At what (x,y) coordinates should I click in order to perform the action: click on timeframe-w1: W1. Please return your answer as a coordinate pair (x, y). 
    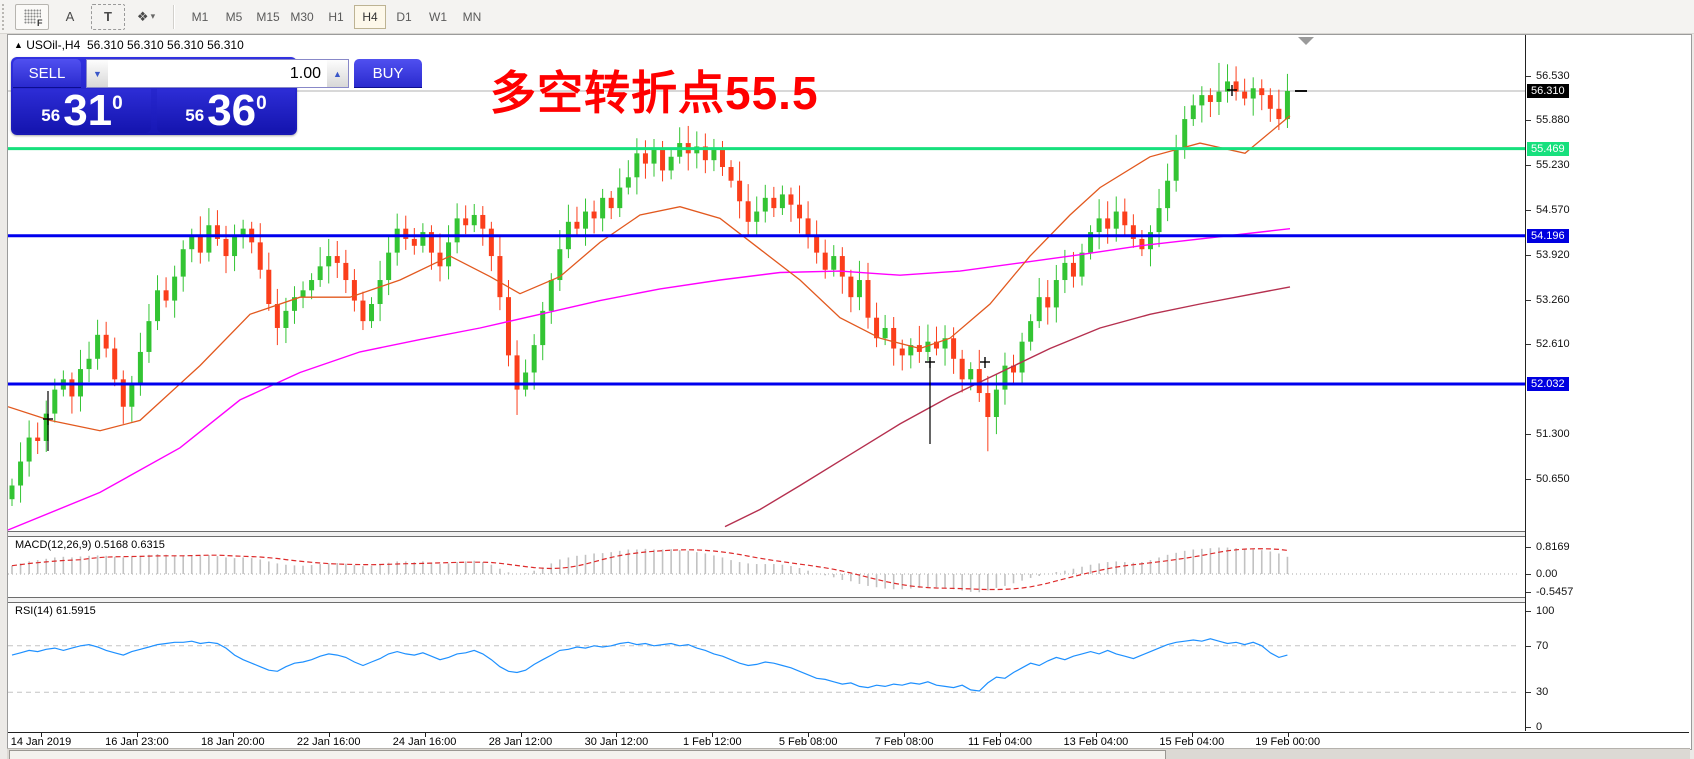
    Looking at the image, I should click on (438, 16).